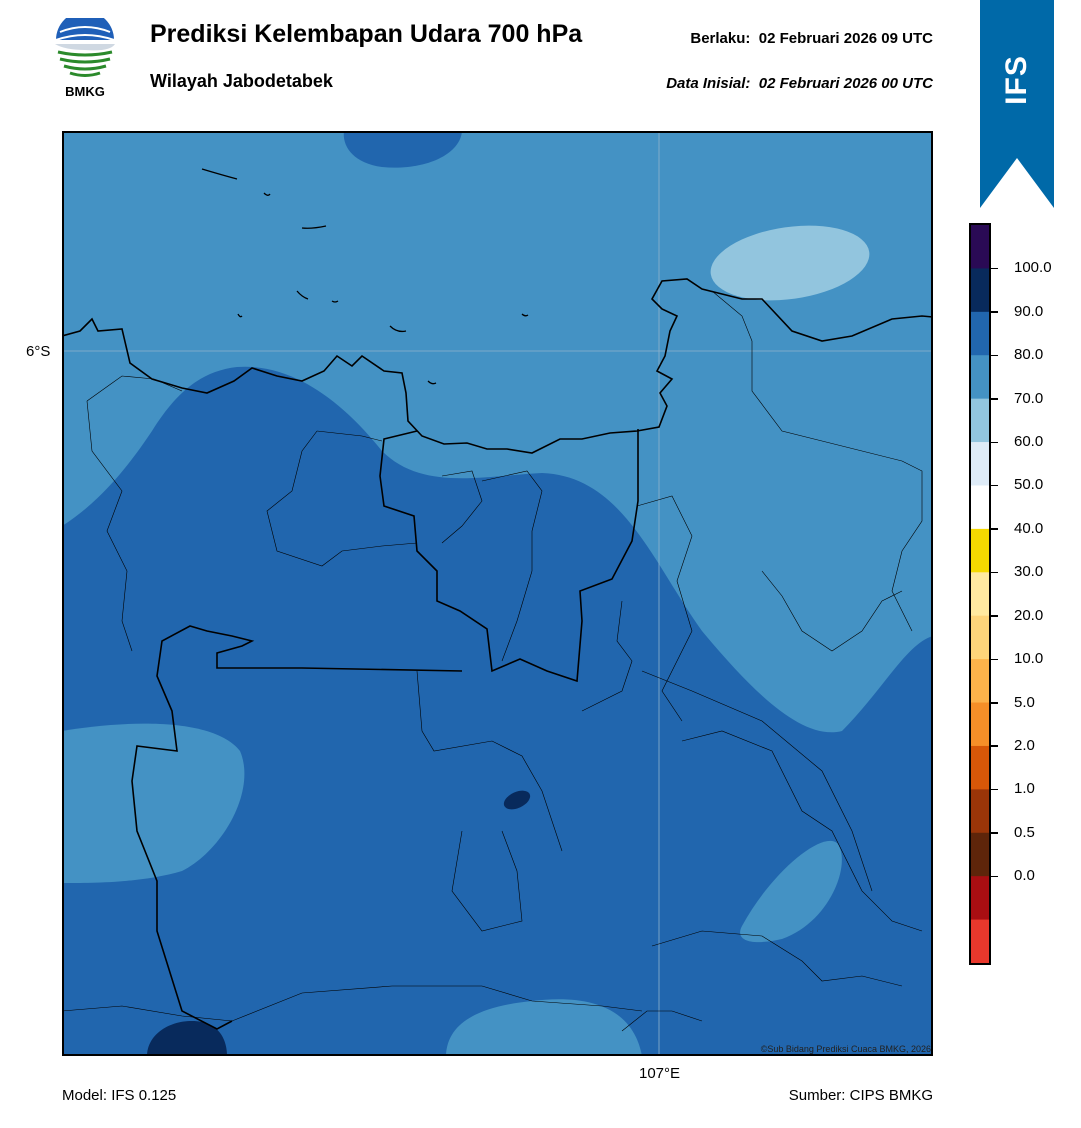 Image resolution: width=1081 pixels, height=1128 pixels. I want to click on field-70-80-west, so click(153, 803).